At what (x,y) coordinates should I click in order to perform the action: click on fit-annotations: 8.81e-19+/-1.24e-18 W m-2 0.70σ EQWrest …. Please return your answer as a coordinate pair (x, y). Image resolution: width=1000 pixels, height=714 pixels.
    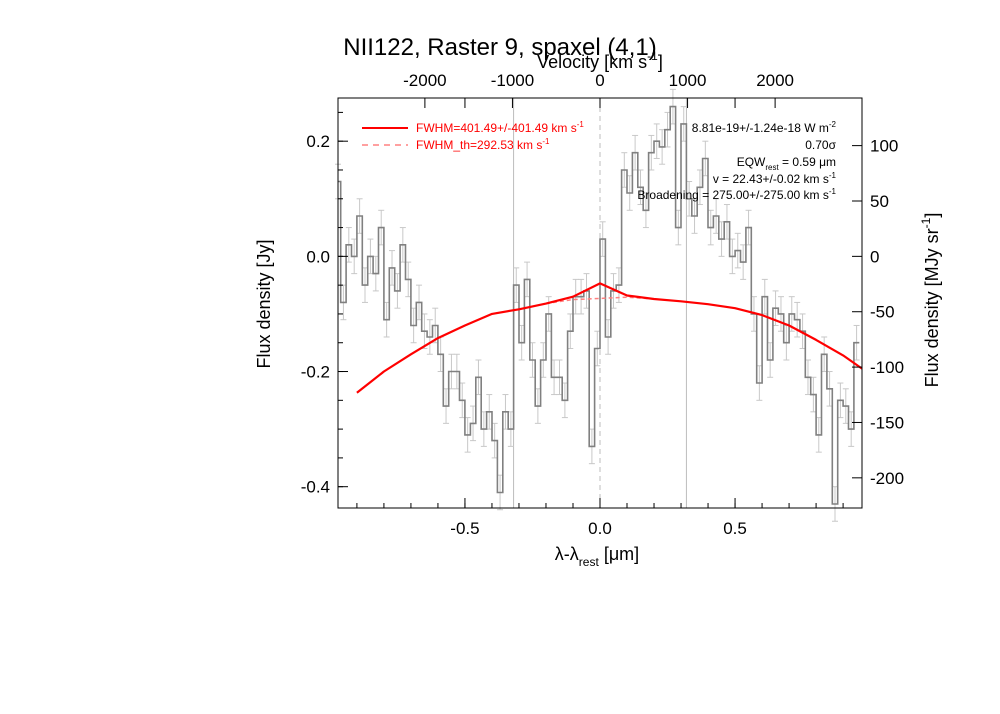
    Looking at the image, I should click on (736, 161).